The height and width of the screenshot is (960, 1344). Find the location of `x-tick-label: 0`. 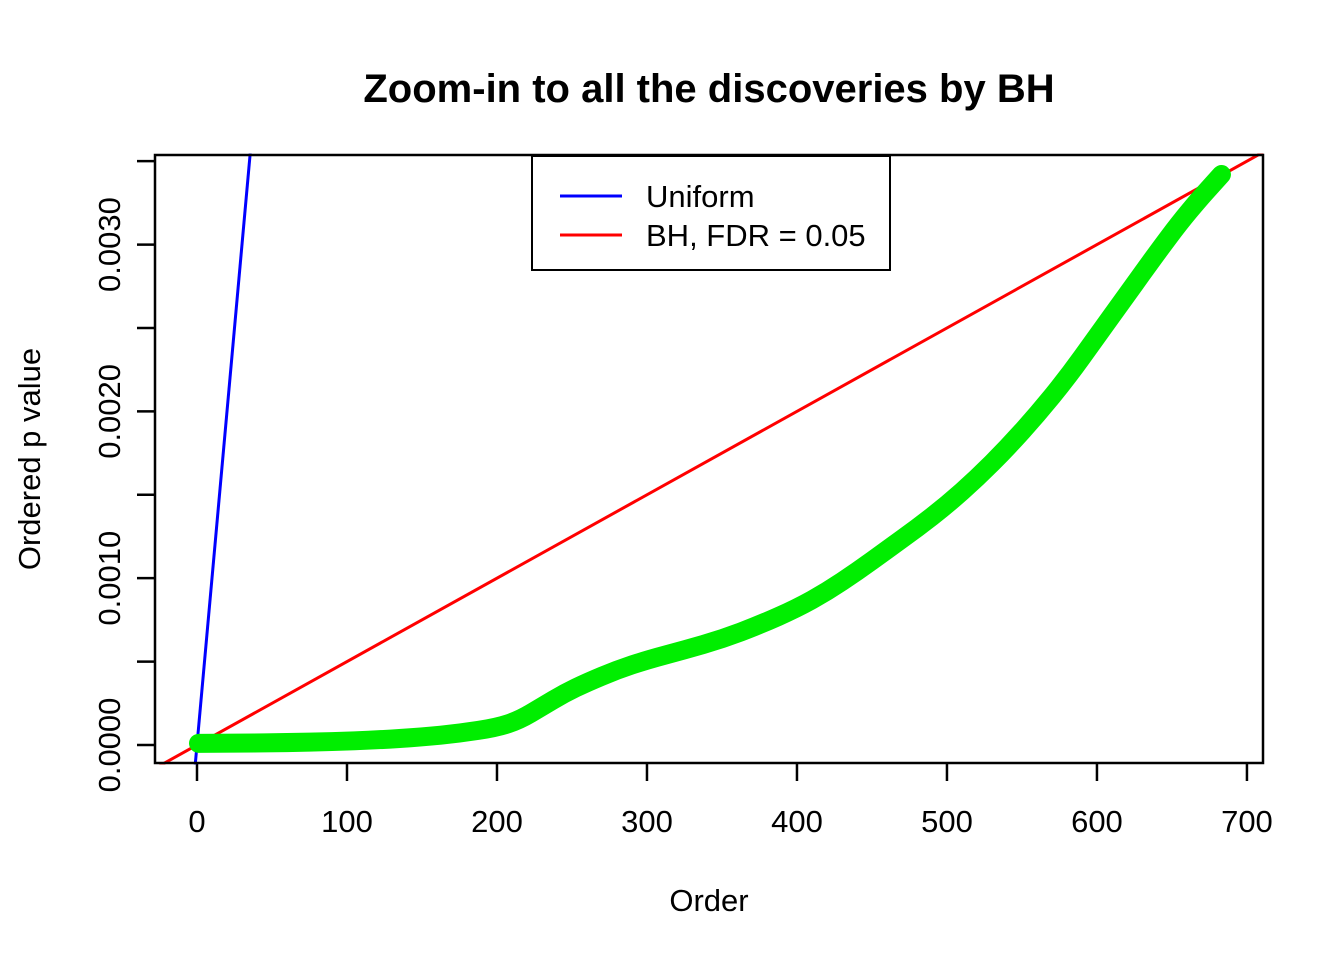

x-tick-label: 0 is located at coordinates (196, 821).